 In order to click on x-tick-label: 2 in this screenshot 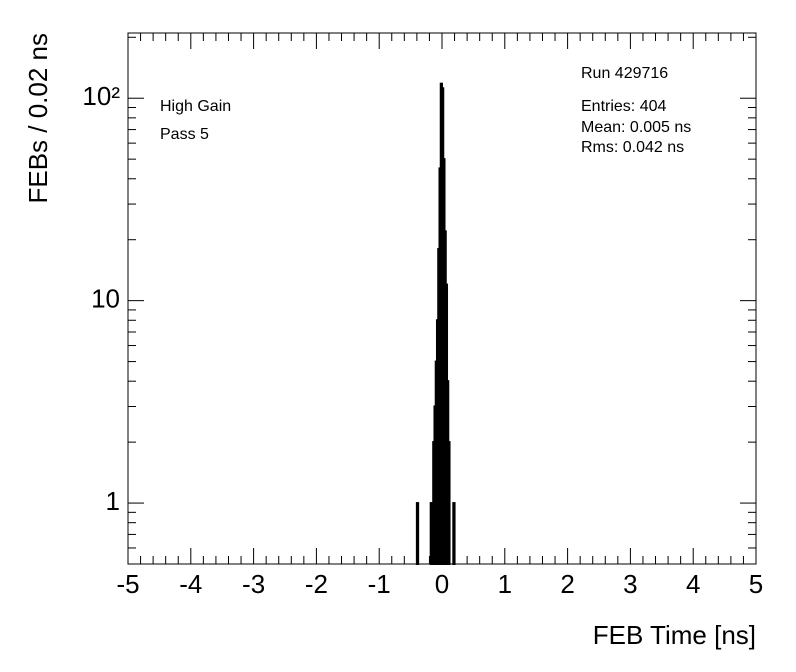, I will do `click(567, 584)`.